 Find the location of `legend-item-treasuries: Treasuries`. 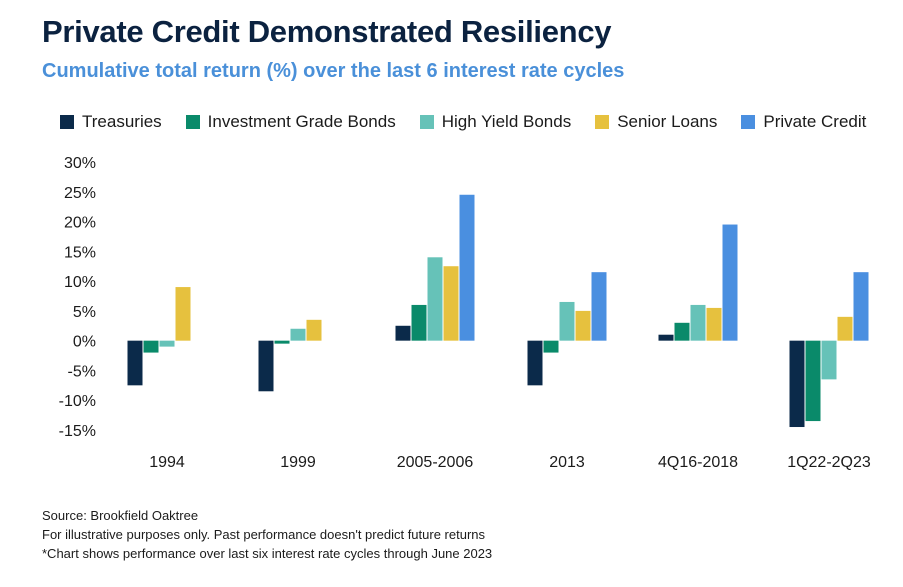

legend-item-treasuries: Treasuries is located at coordinates (111, 122).